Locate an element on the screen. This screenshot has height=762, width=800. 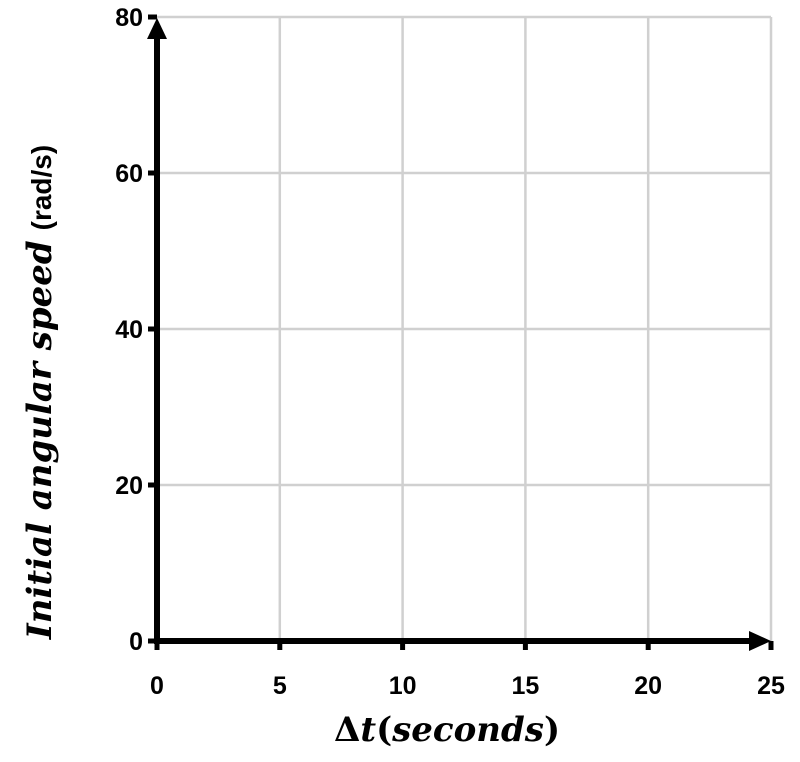
y-tick-label-80: 80 is located at coordinates (129, 18).